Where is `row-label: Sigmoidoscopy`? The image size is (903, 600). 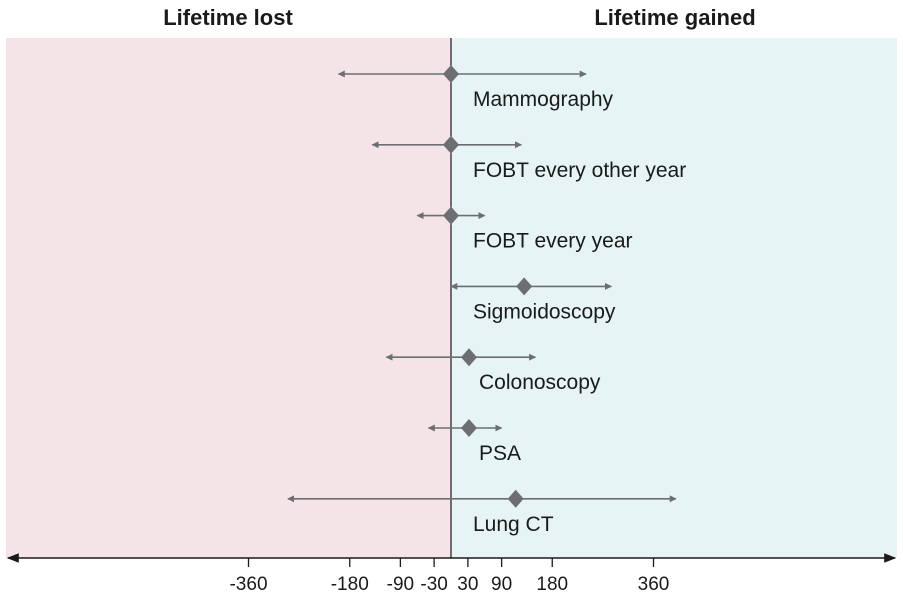
row-label: Sigmoidoscopy is located at coordinates (544, 311).